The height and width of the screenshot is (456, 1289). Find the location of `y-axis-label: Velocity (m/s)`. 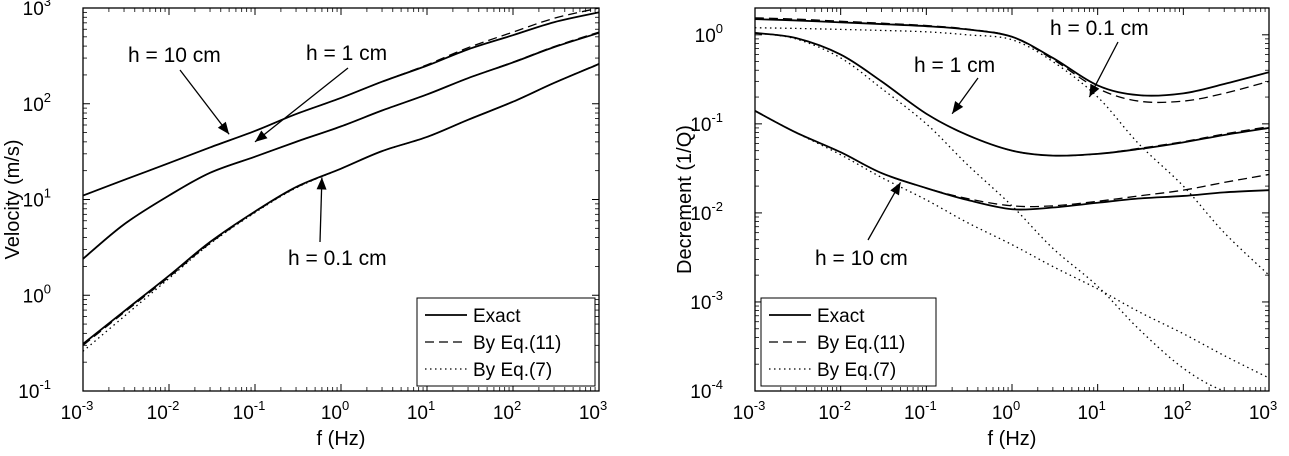

y-axis-label: Velocity (m/s) is located at coordinates (13, 199).